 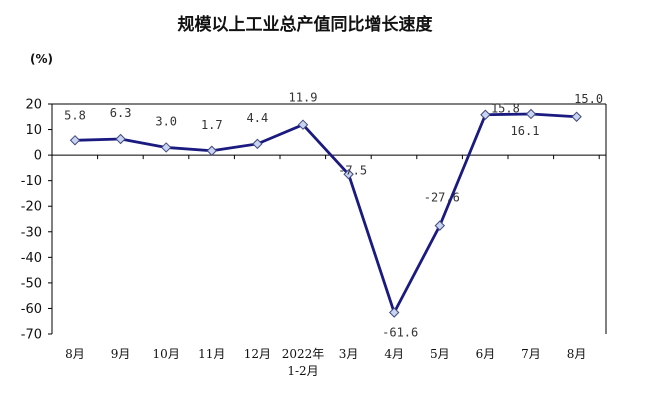 What do you see at coordinates (38, 156) in the screenshot?
I see `y-tick-label: 0` at bounding box center [38, 156].